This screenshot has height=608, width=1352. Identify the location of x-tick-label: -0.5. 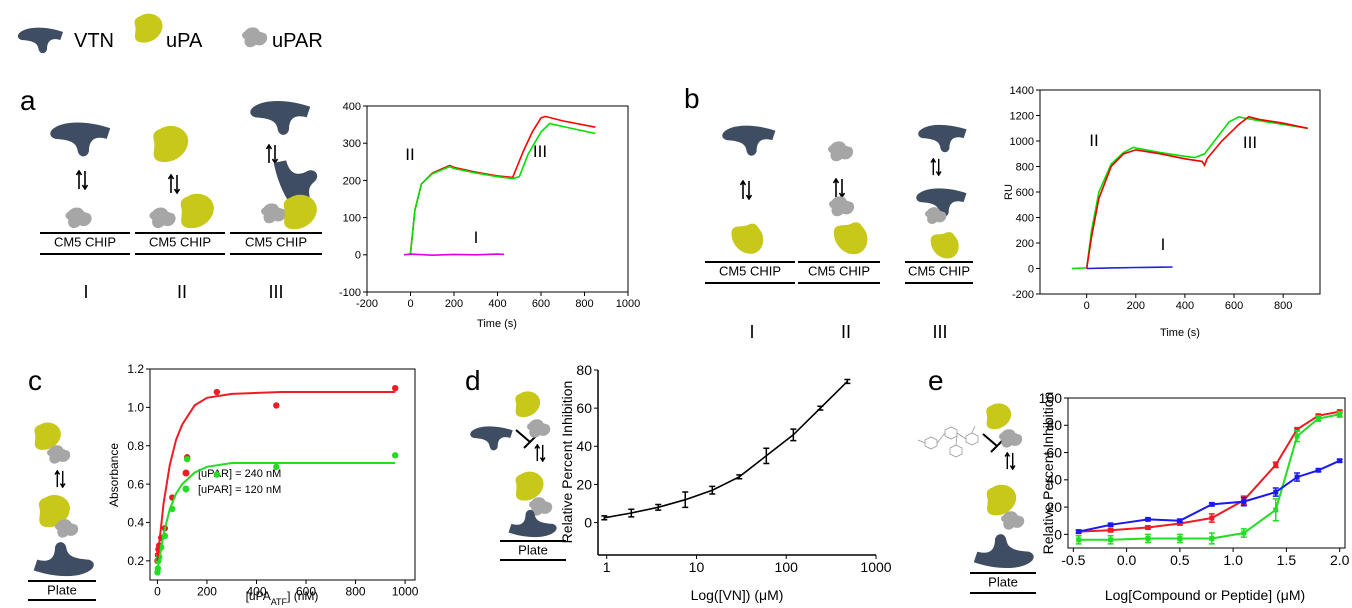
(1073, 560).